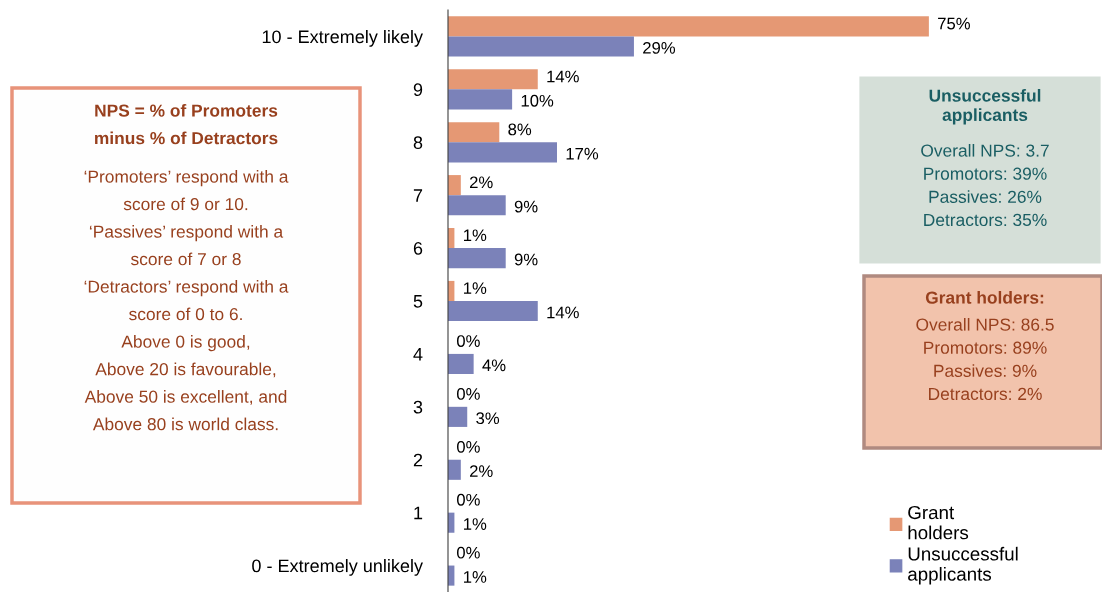 The height and width of the screenshot is (592, 1102). What do you see at coordinates (418, 354) in the screenshot?
I see `y-tick-label: 4` at bounding box center [418, 354].